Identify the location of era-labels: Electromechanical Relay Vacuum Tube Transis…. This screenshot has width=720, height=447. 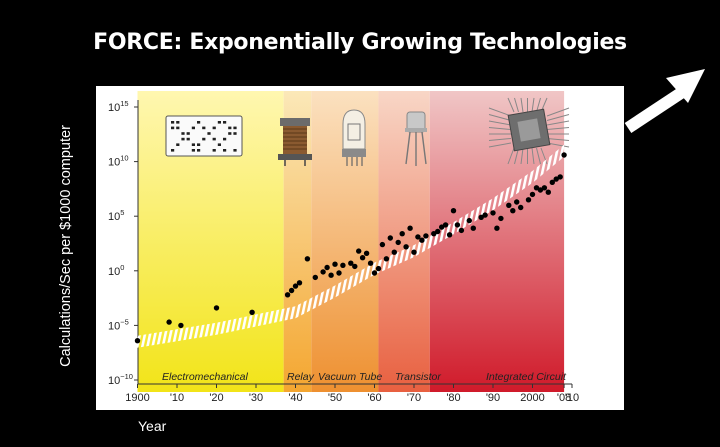
(364, 377).